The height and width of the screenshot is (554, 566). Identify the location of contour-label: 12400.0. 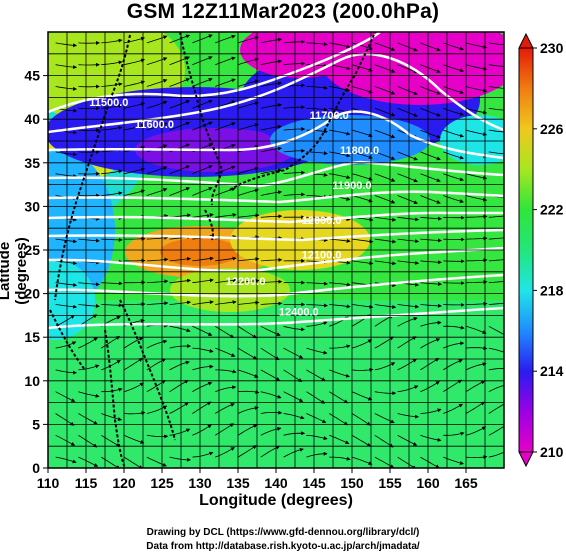
(299, 312).